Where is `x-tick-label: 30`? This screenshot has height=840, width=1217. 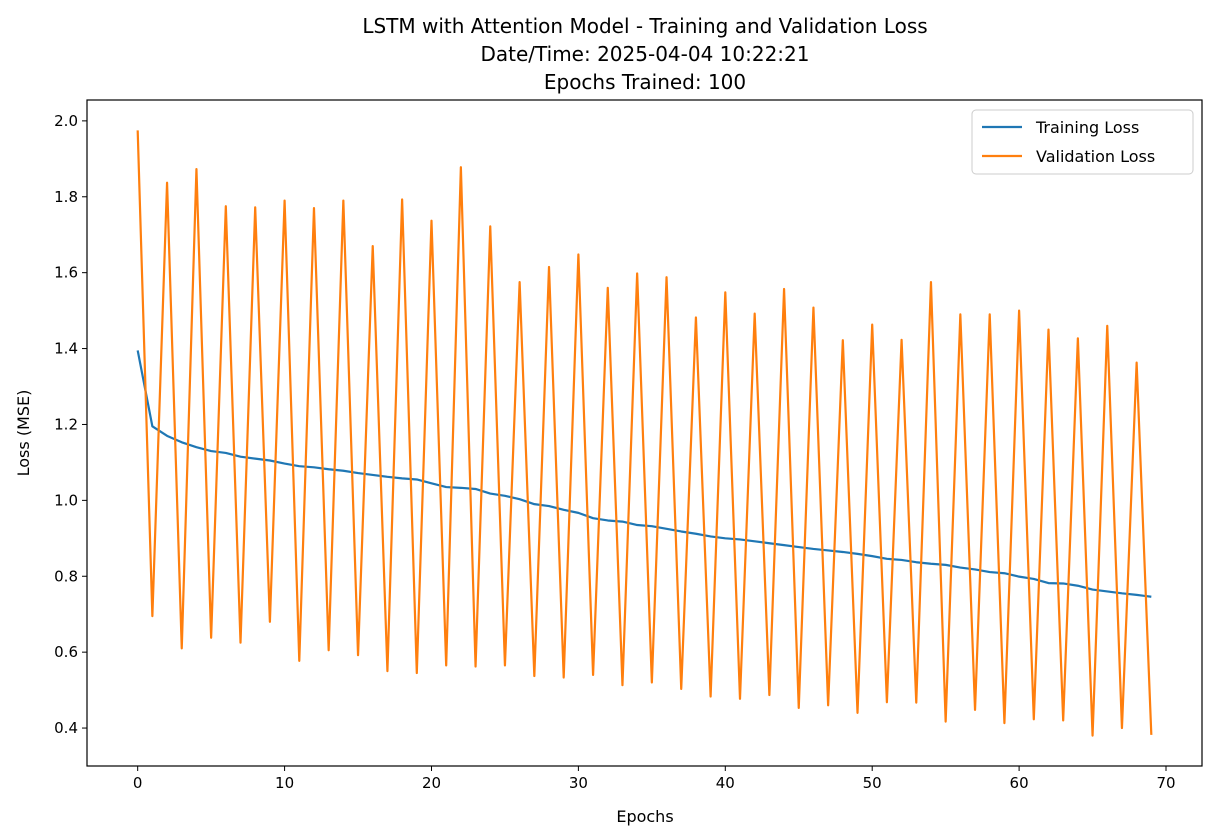
x-tick-label: 30 is located at coordinates (578, 783).